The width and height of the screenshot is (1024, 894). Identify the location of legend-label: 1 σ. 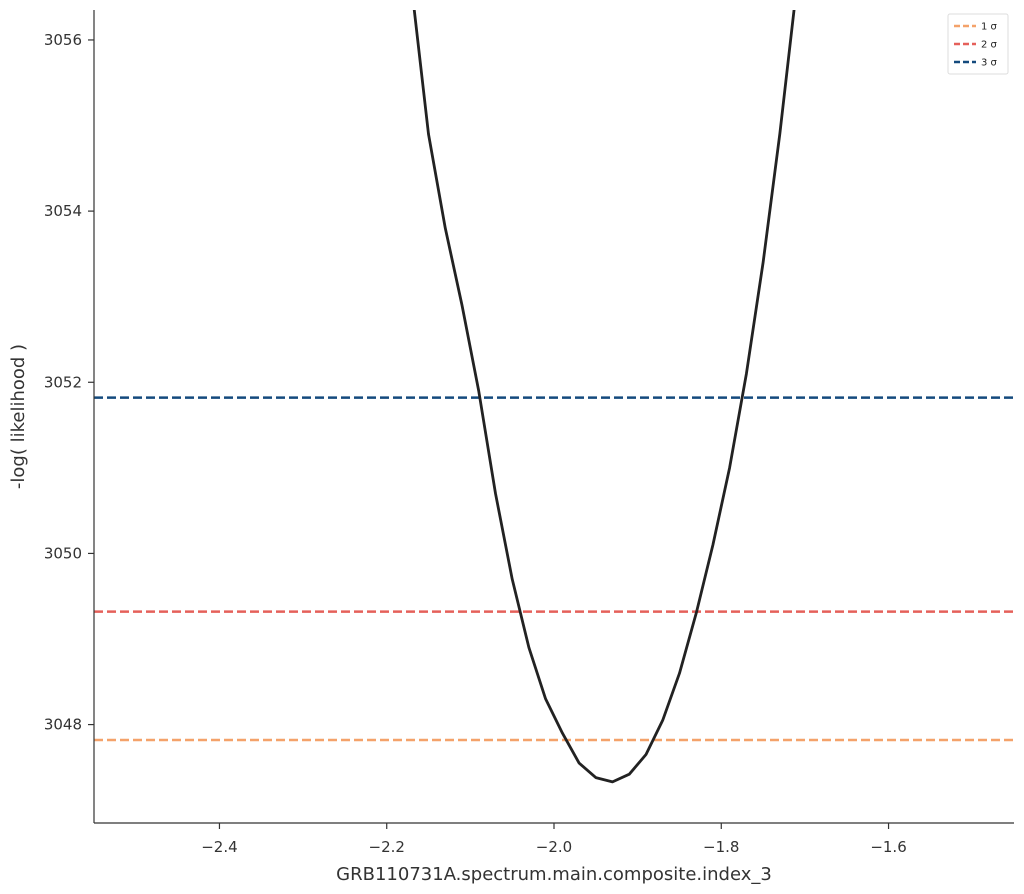
(989, 27).